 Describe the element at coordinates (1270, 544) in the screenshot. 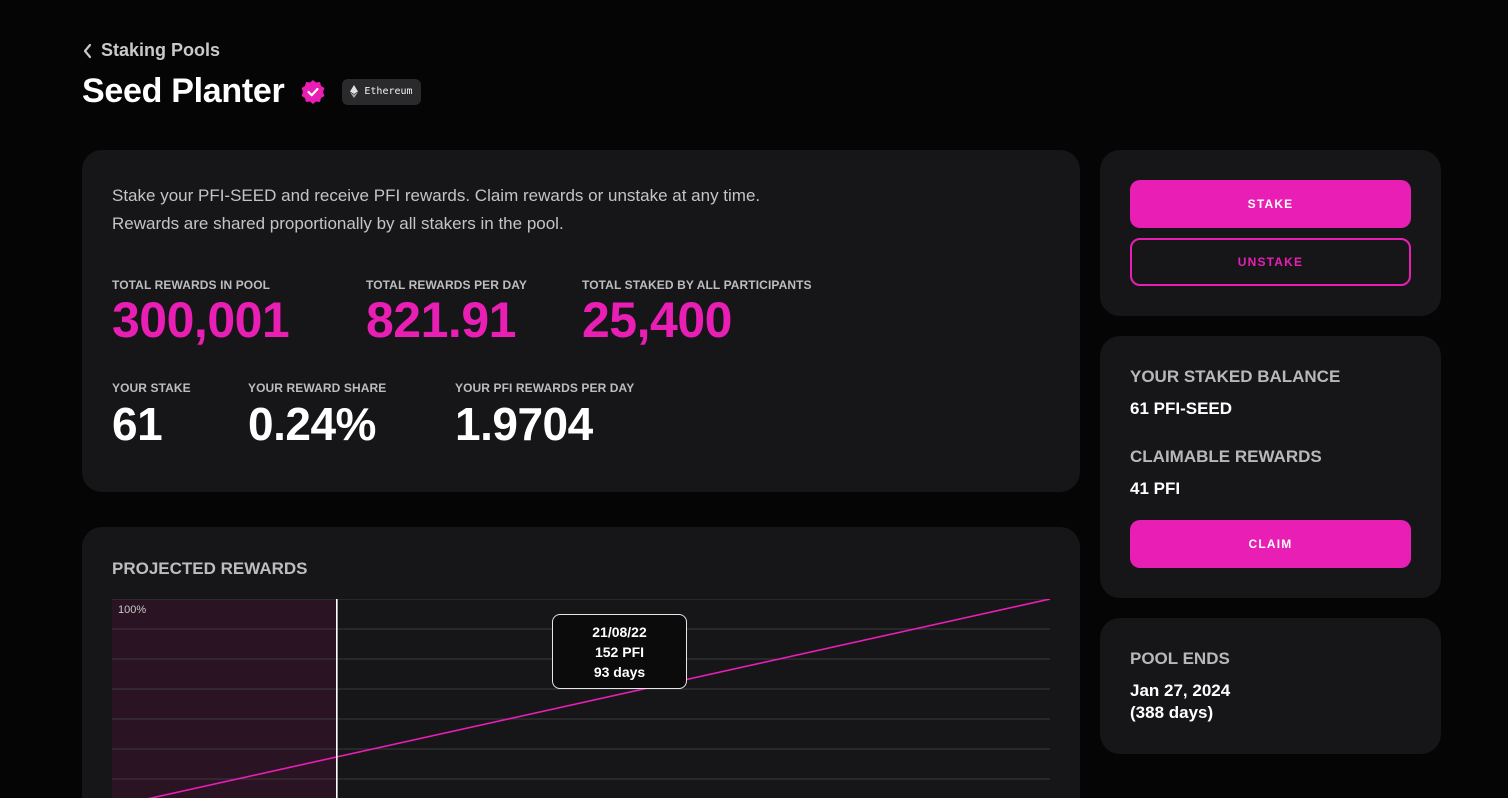

I see `claim-button: CLAIM` at that location.